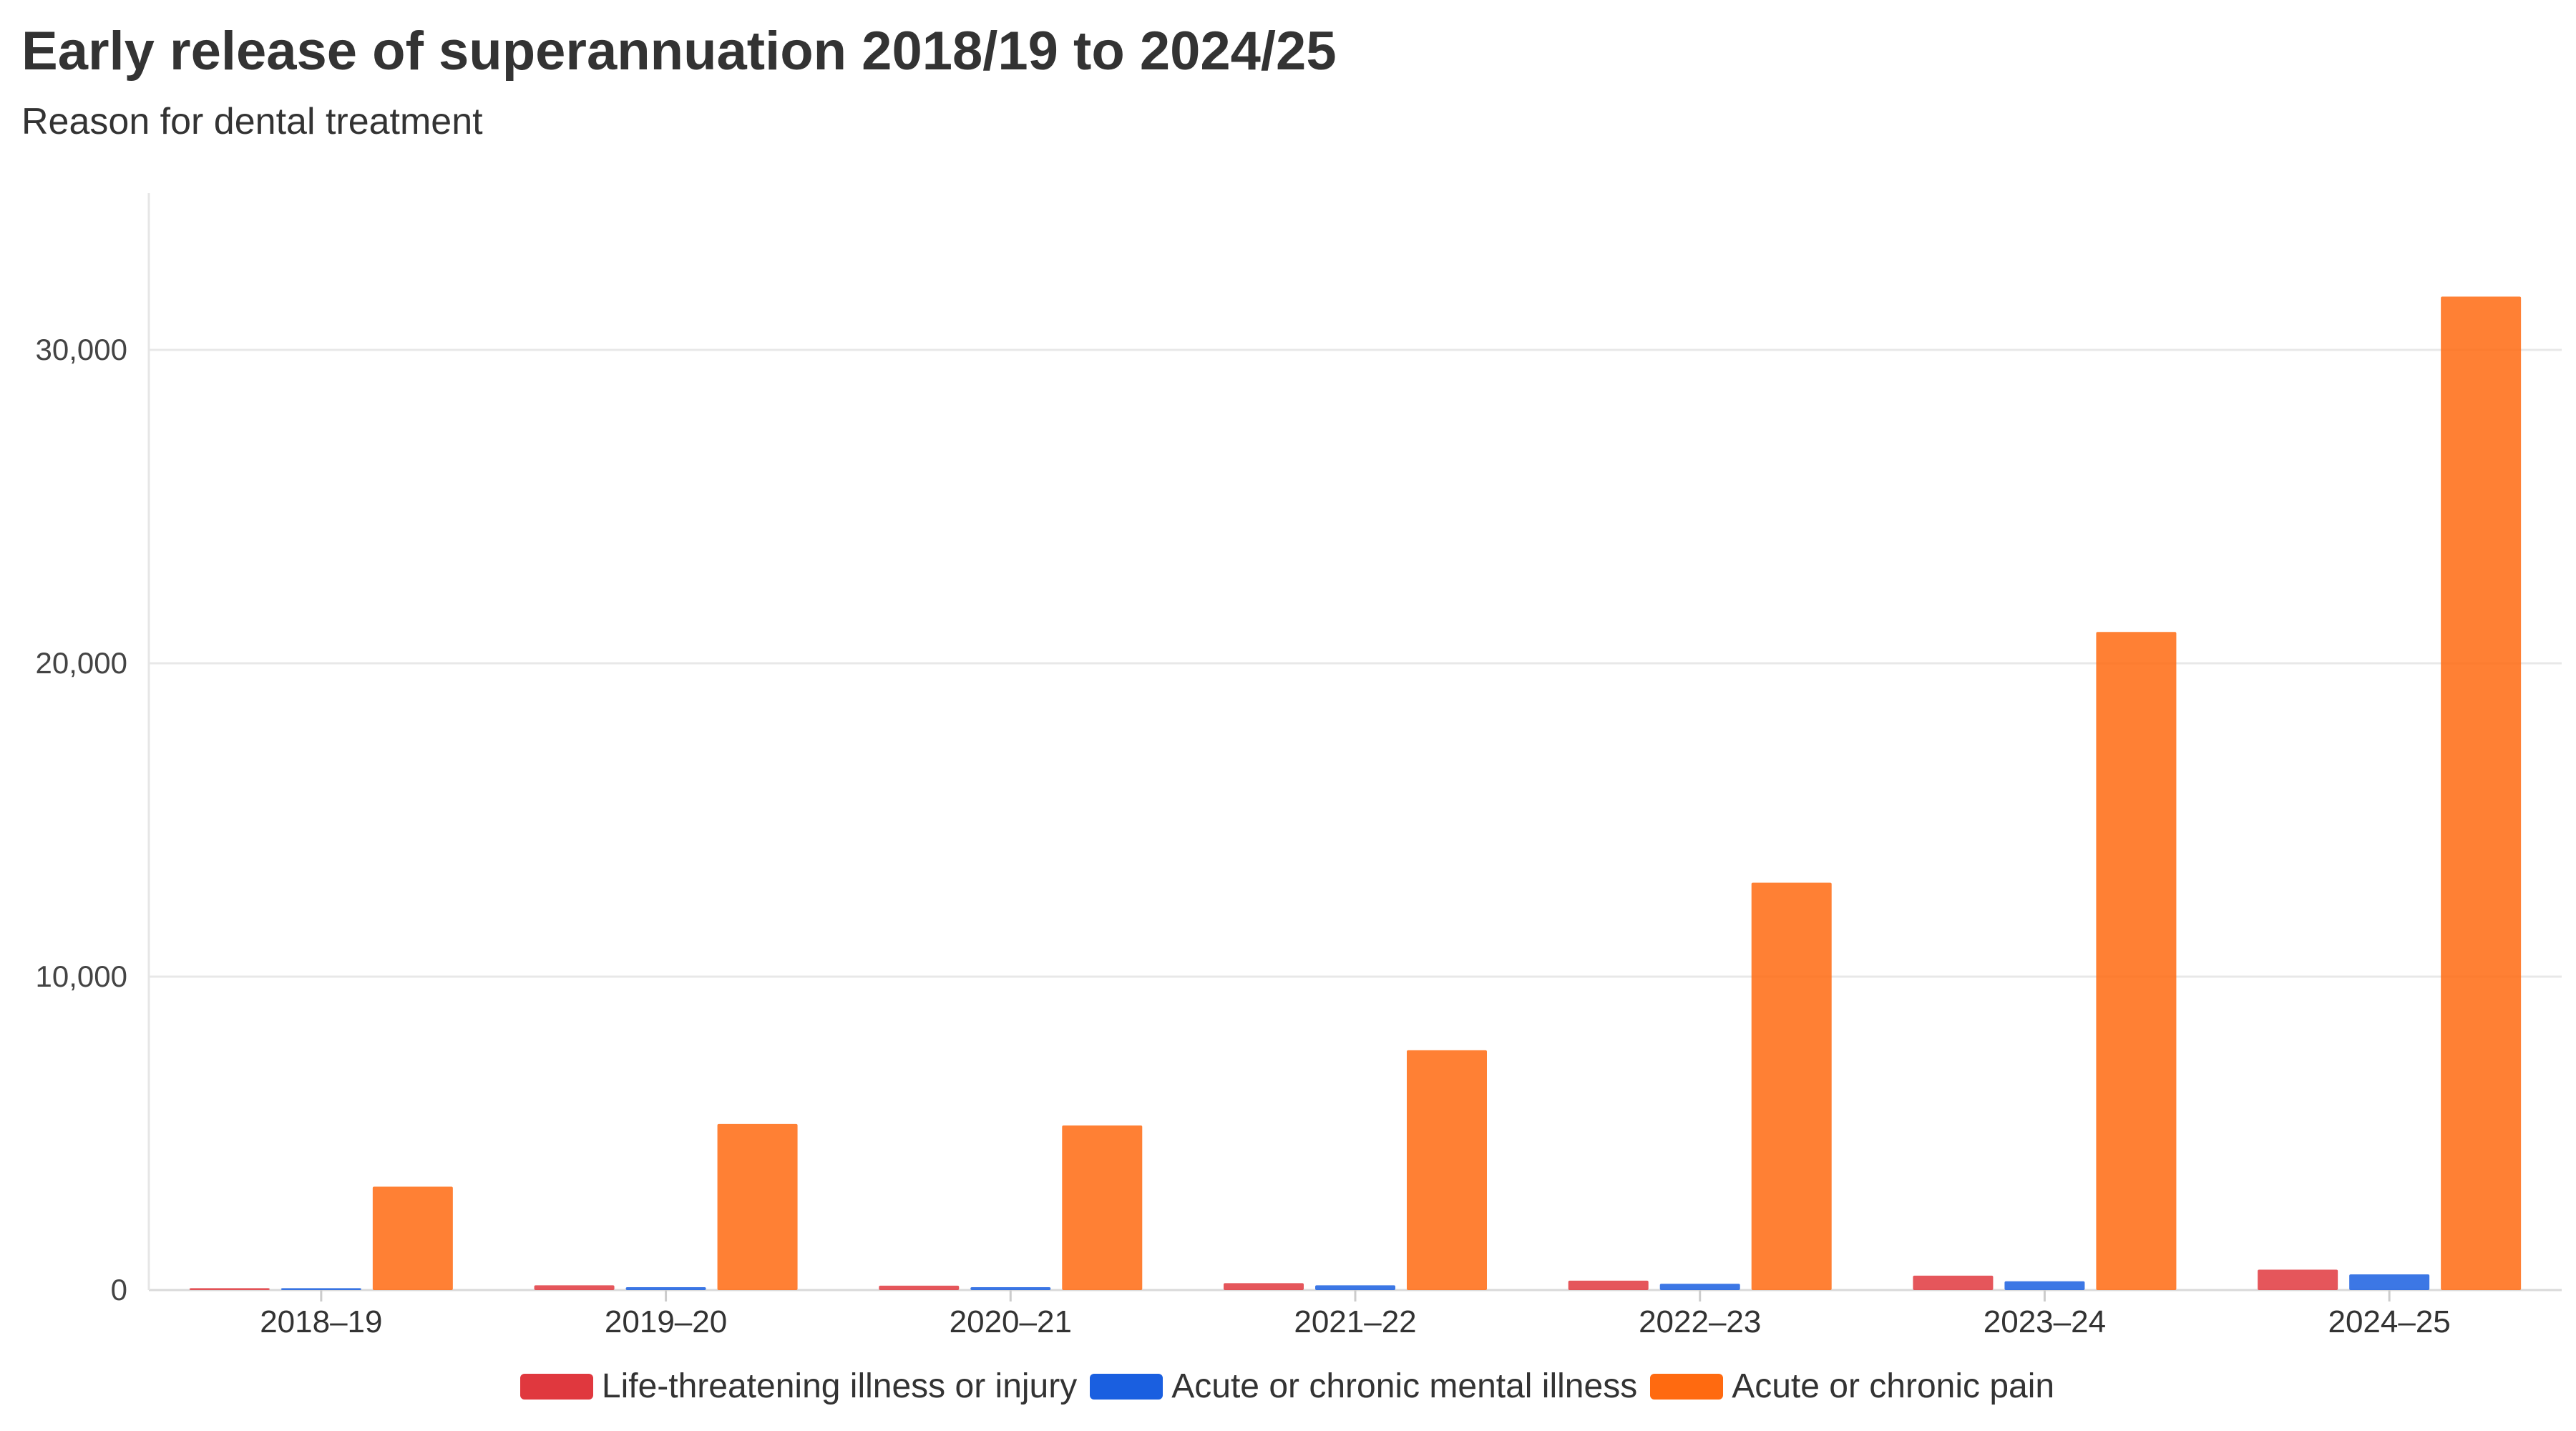 Image resolution: width=2576 pixels, height=1431 pixels. Describe the element at coordinates (252, 121) in the screenshot. I see `chart-subtitle: Reason for dental treatment` at that location.